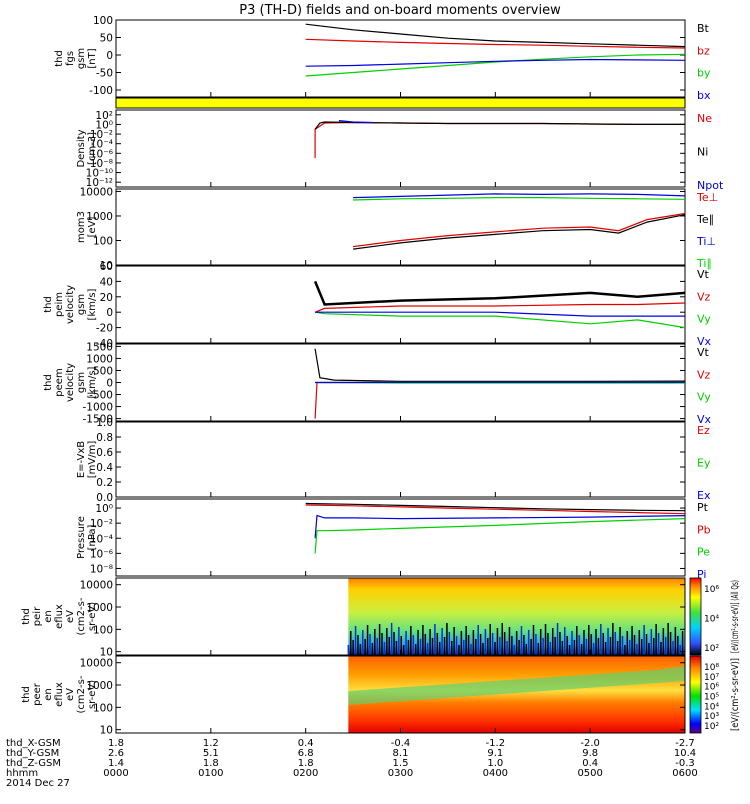  I want to click on y-tick-label: 10⁻⁶, so click(101, 554).